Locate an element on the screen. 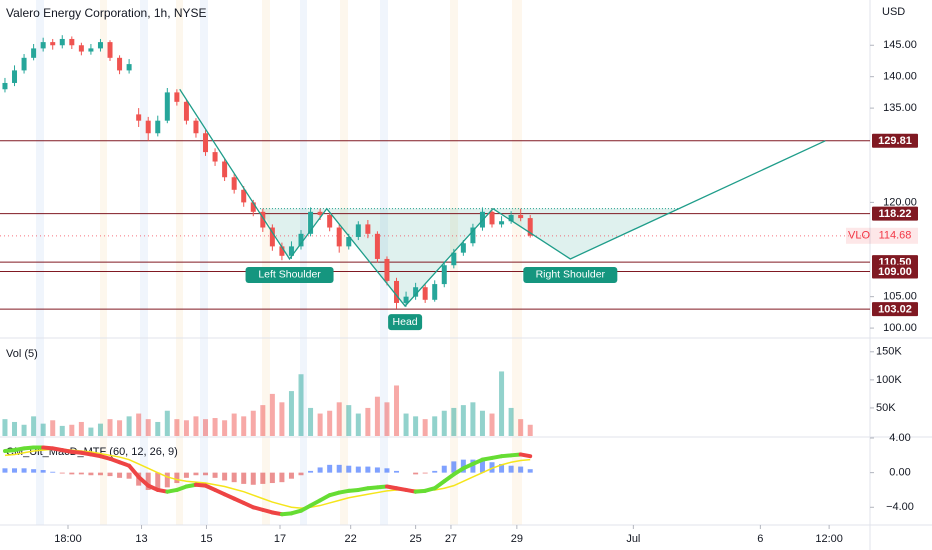  x-tick-label: 27 is located at coordinates (451, 539).